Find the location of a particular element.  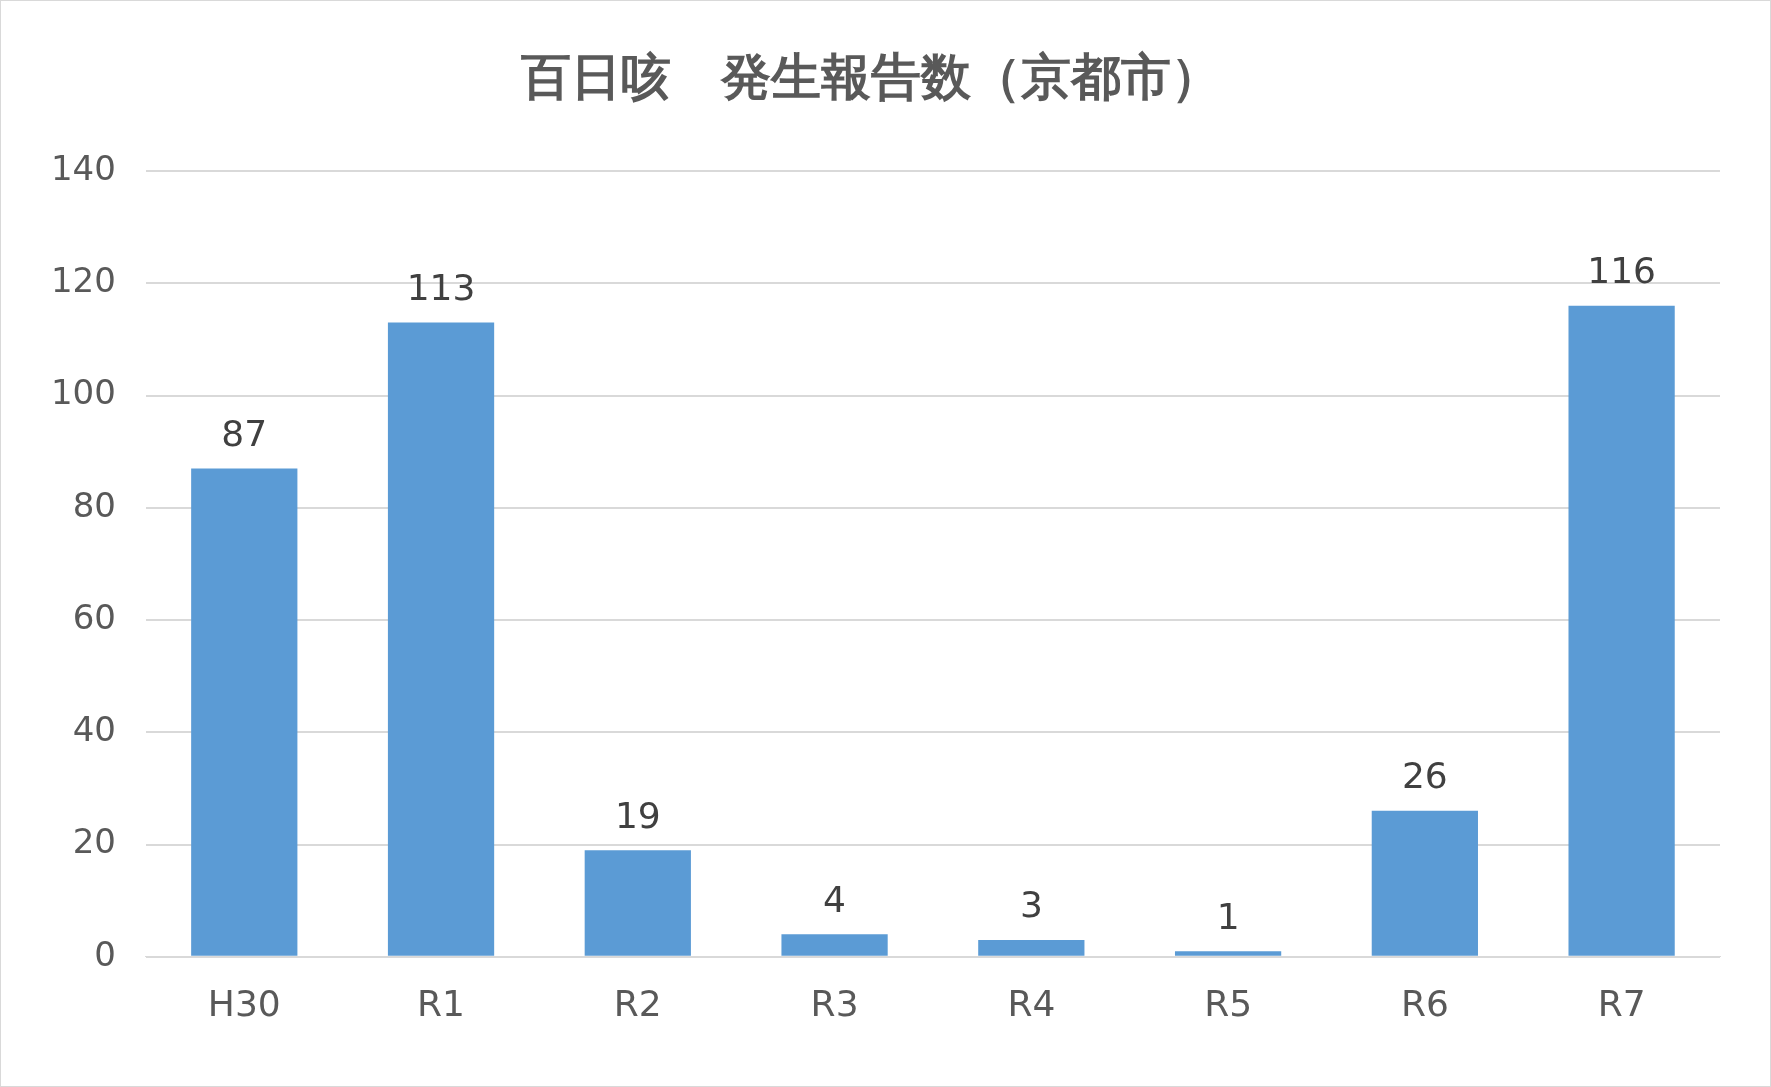

data-label: 87 is located at coordinates (244, 433).